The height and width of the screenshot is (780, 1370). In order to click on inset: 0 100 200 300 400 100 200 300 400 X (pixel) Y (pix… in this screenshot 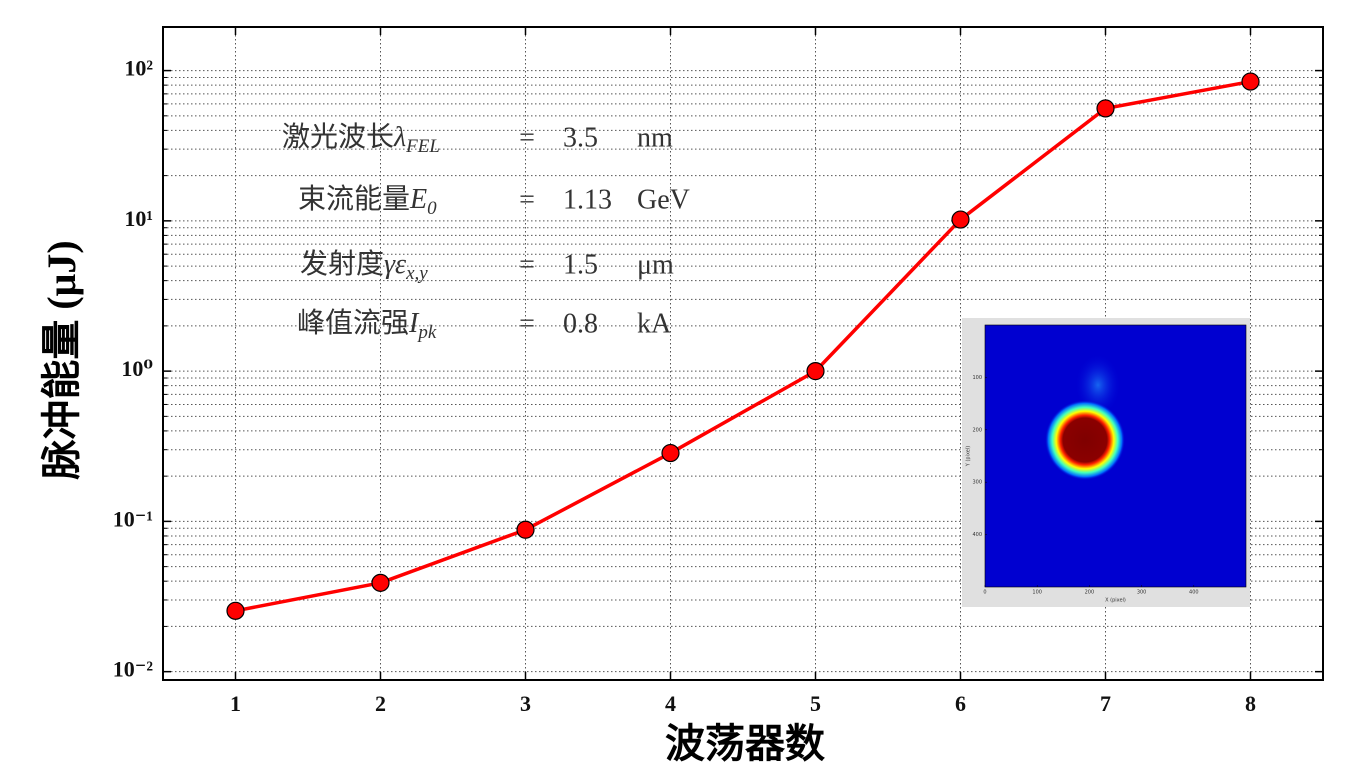, I will do `click(1106, 462)`.